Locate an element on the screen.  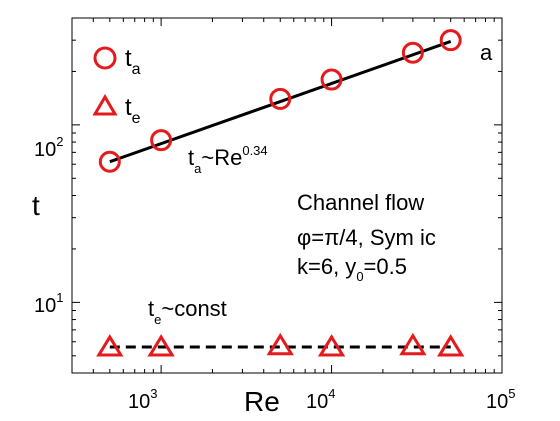
case-description-line1: Channel flow is located at coordinates (360, 202).